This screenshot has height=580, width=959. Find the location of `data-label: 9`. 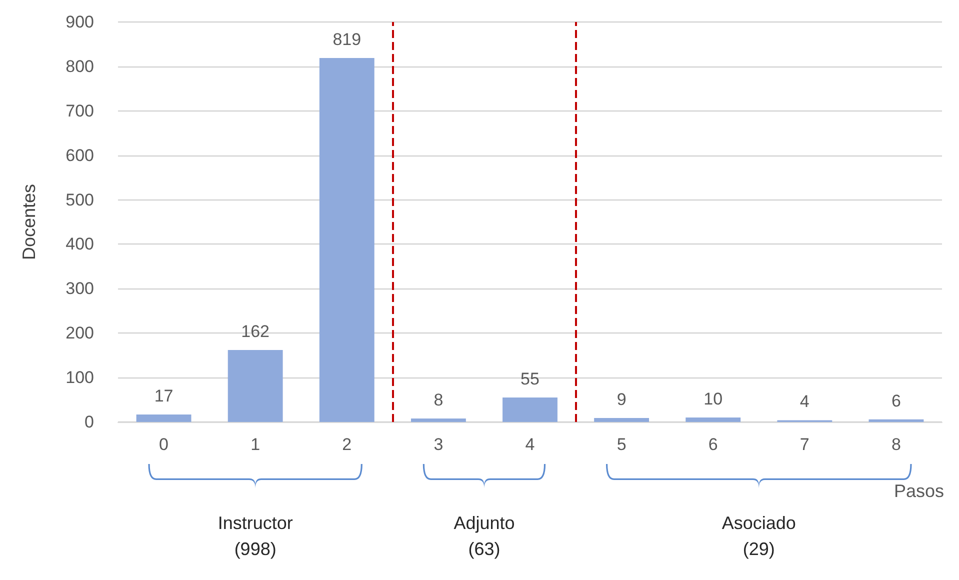

data-label: 9 is located at coordinates (621, 399).